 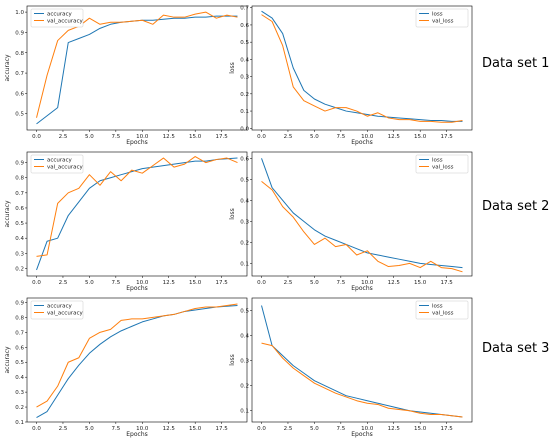 I want to click on row-label-data-set-2: Data set 2, so click(x=516, y=206).